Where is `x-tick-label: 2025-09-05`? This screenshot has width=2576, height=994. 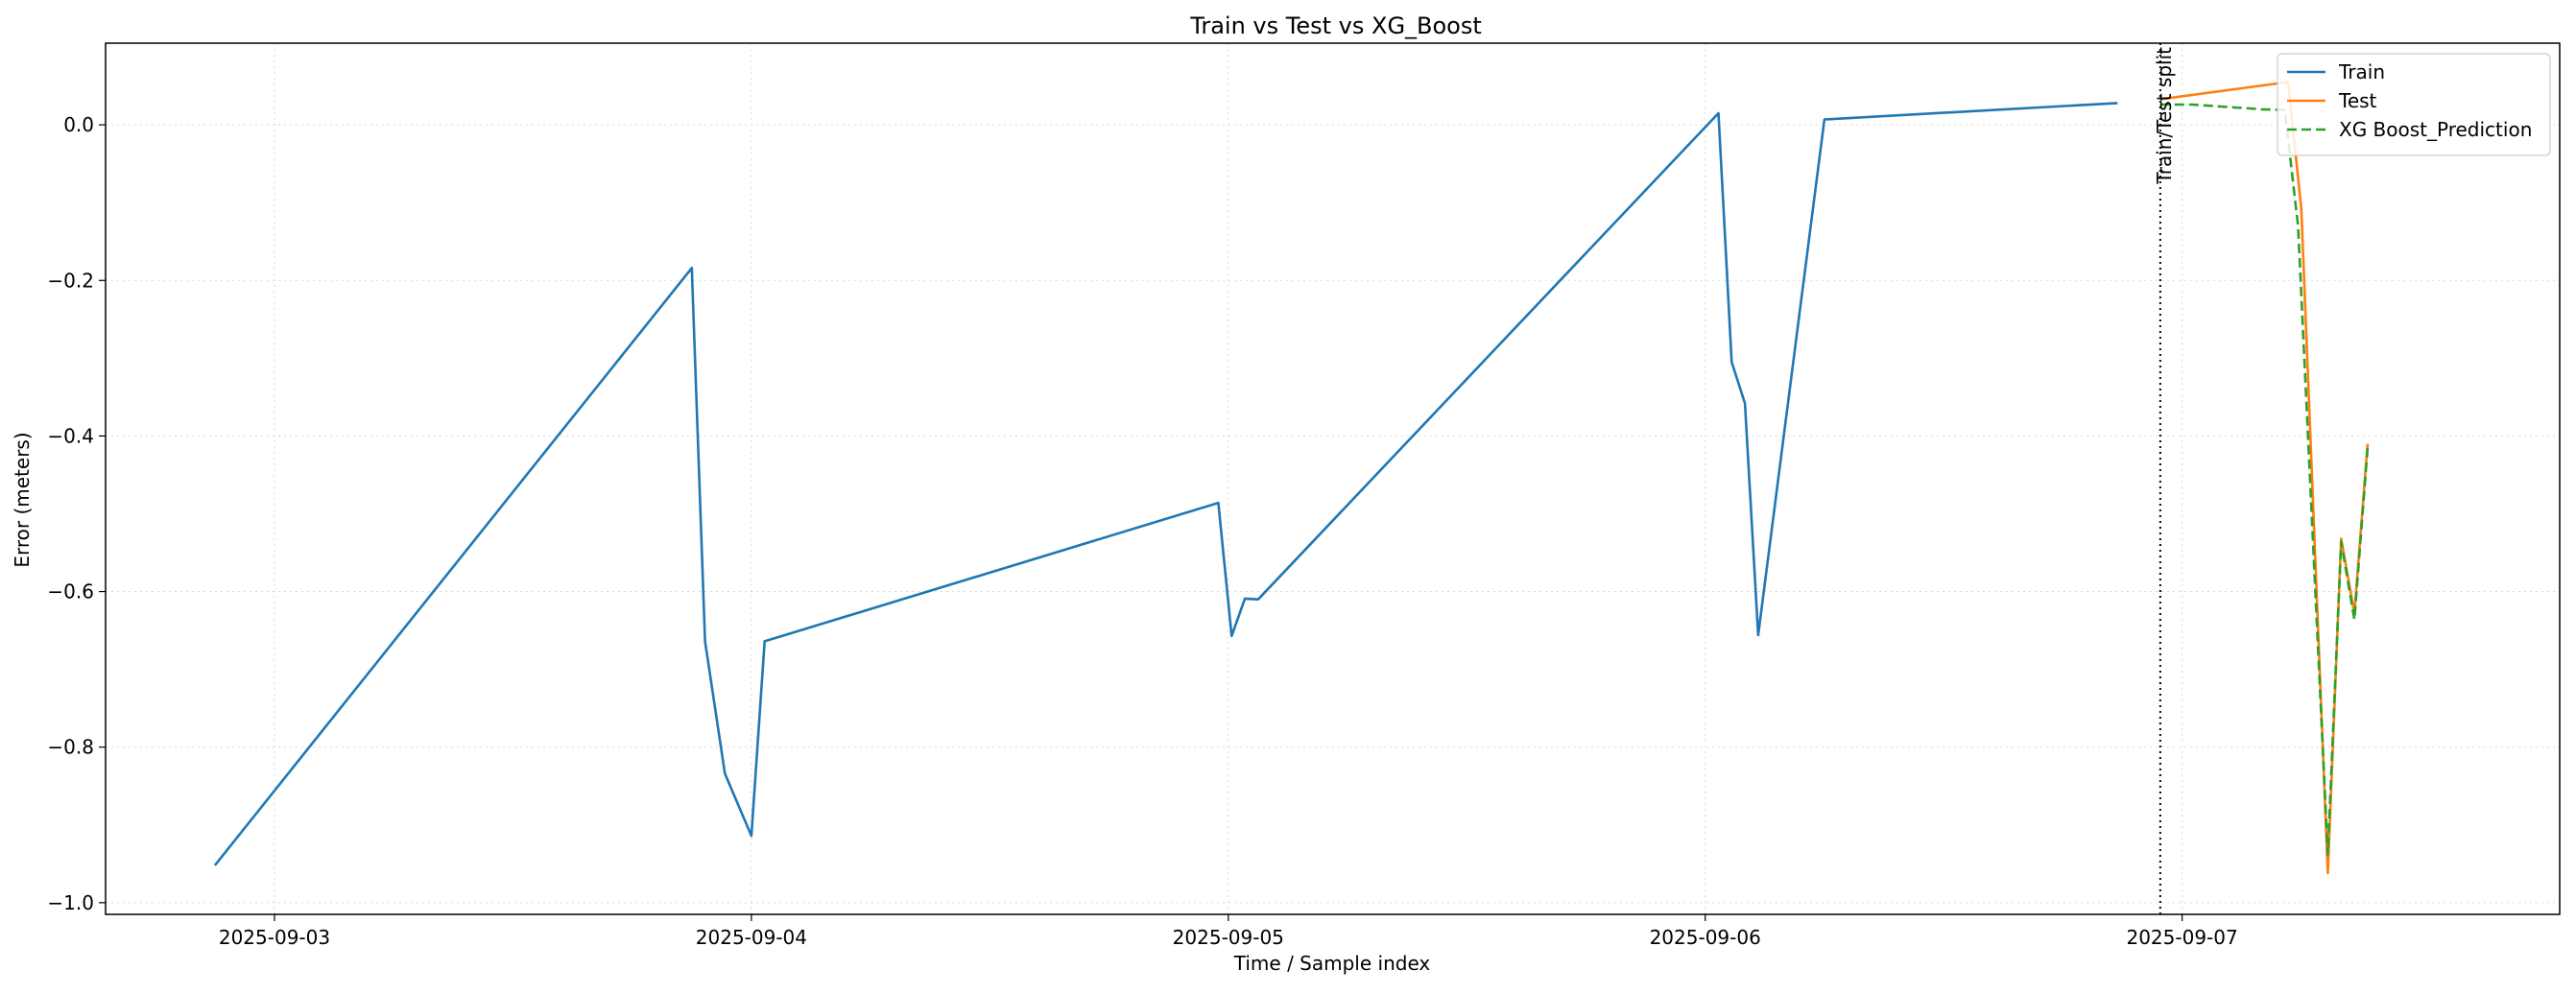
x-tick-label: 2025-09-05 is located at coordinates (1228, 937).